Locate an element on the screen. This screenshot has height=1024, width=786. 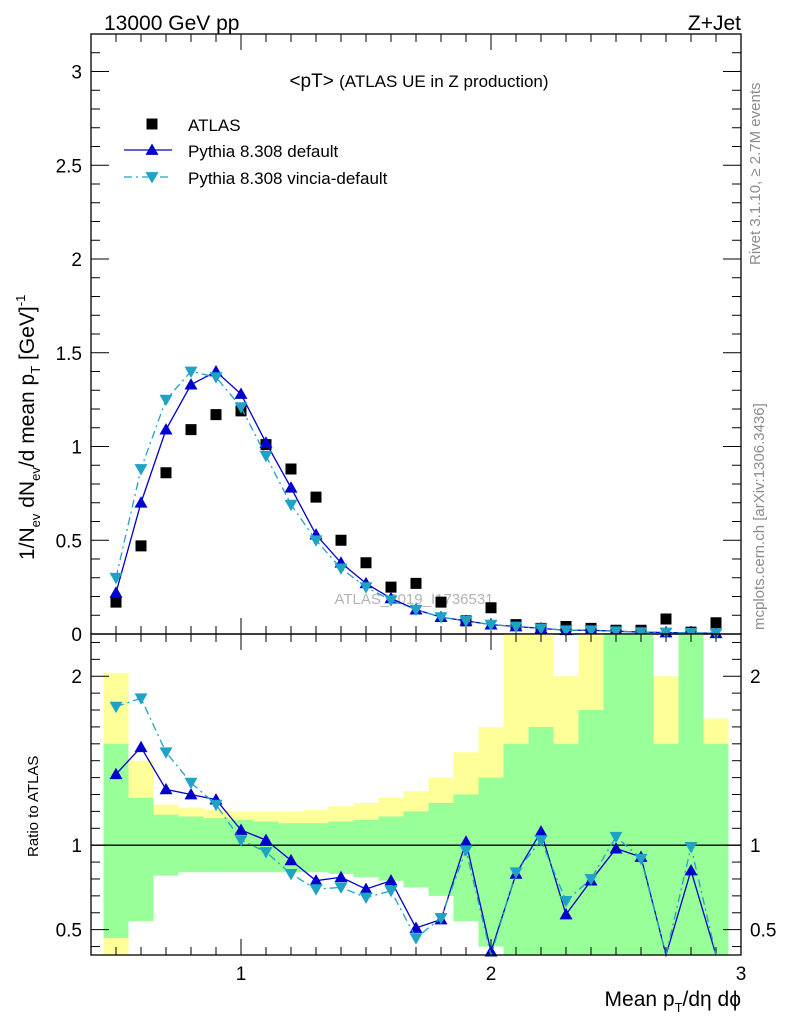
analysis-watermark: ATLAS_2019_I1736531 is located at coordinates (413, 599).